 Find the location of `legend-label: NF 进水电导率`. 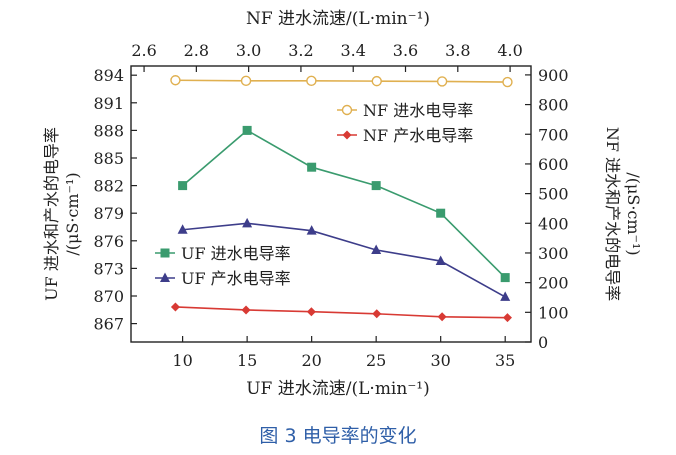

legend-label: NF 进水电导率 is located at coordinates (418, 110).